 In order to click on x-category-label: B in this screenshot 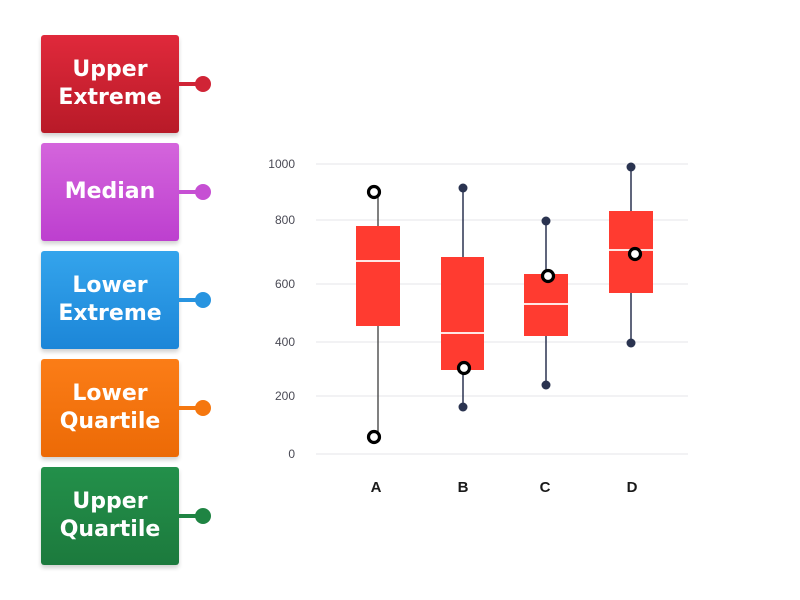, I will do `click(463, 487)`.